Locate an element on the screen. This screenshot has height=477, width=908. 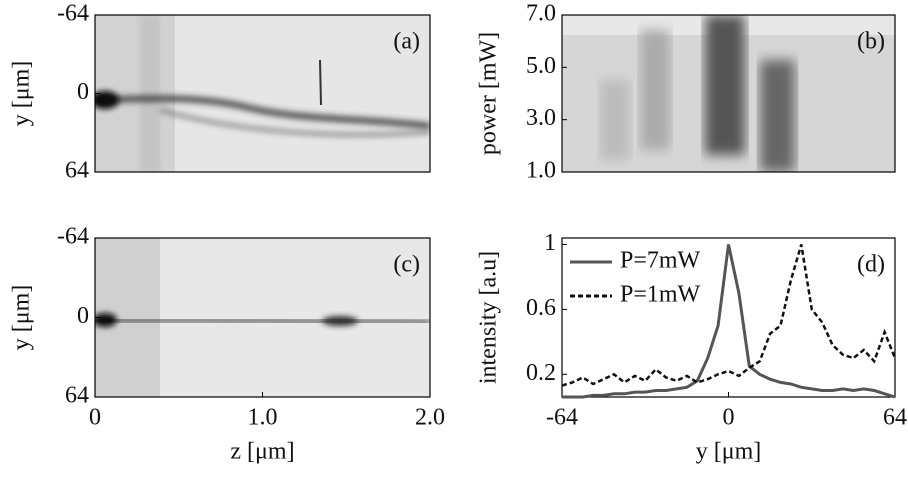
x-tick-label: 1.0 is located at coordinates (263, 418).